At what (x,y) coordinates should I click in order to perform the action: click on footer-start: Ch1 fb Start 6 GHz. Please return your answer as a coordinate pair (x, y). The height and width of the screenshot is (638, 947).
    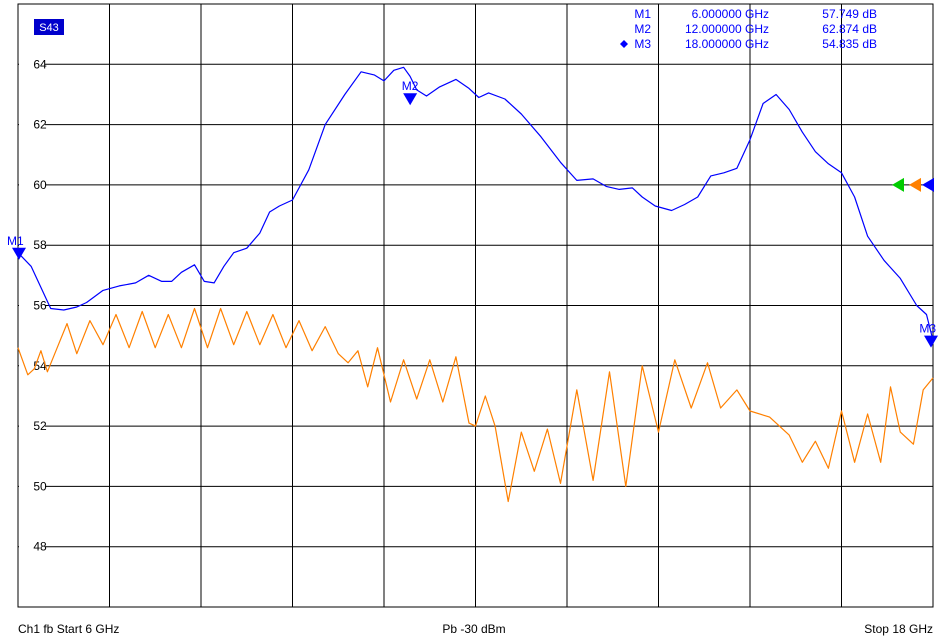
    Looking at the image, I should click on (68, 629).